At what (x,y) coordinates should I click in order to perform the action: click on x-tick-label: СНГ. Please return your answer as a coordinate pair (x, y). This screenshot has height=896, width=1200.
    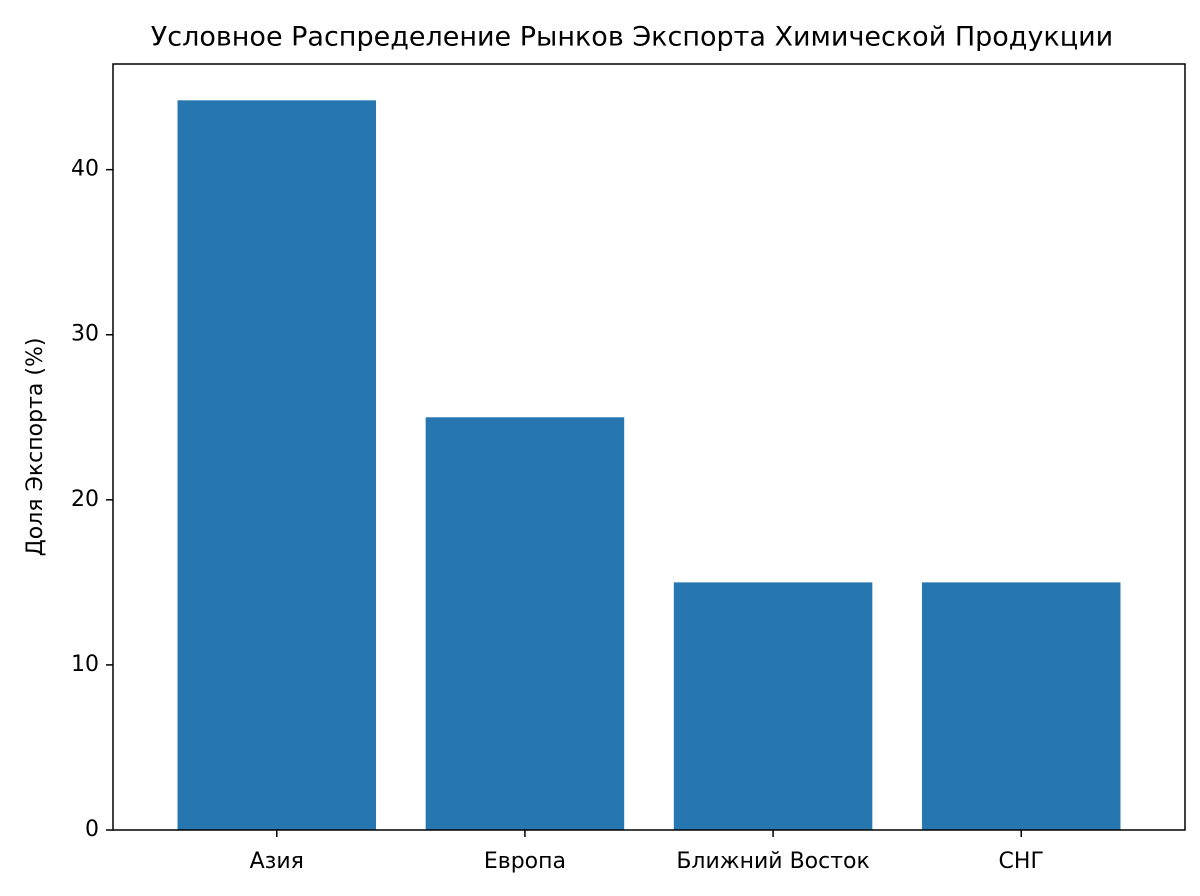
    Looking at the image, I should click on (1021, 861).